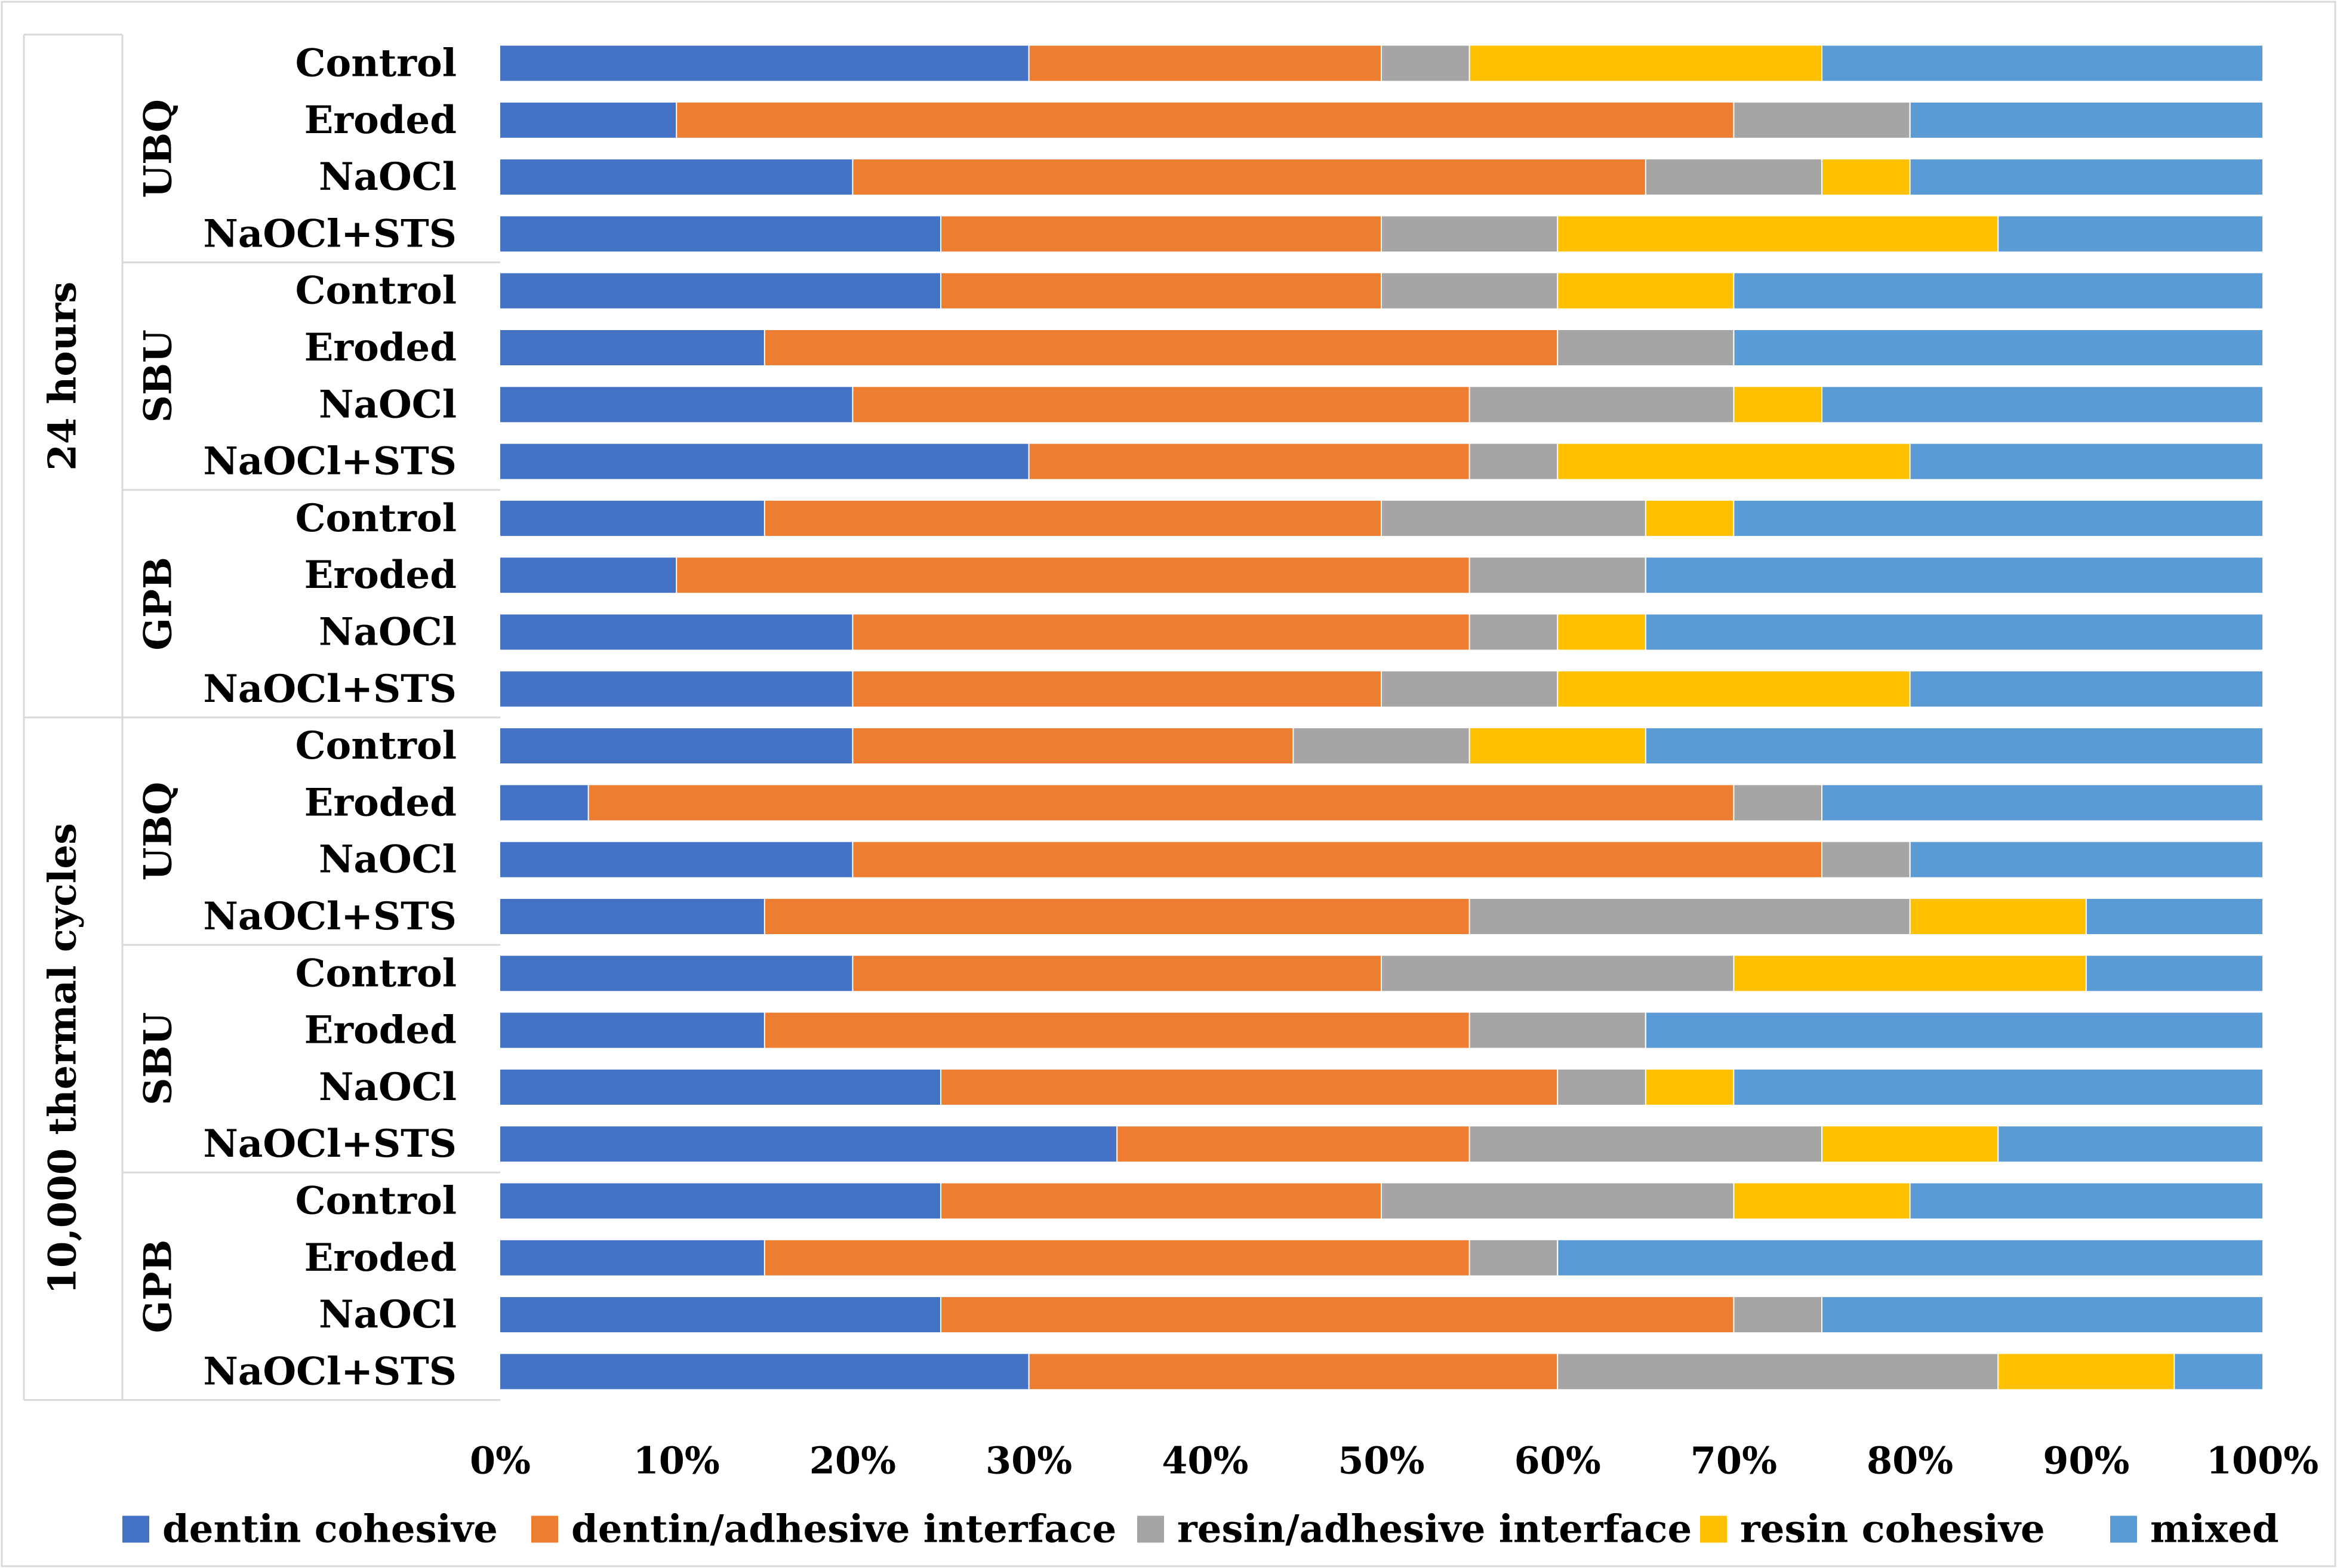  Describe the element at coordinates (158, 604) in the screenshot. I see `subgroup-label: GPB` at that location.